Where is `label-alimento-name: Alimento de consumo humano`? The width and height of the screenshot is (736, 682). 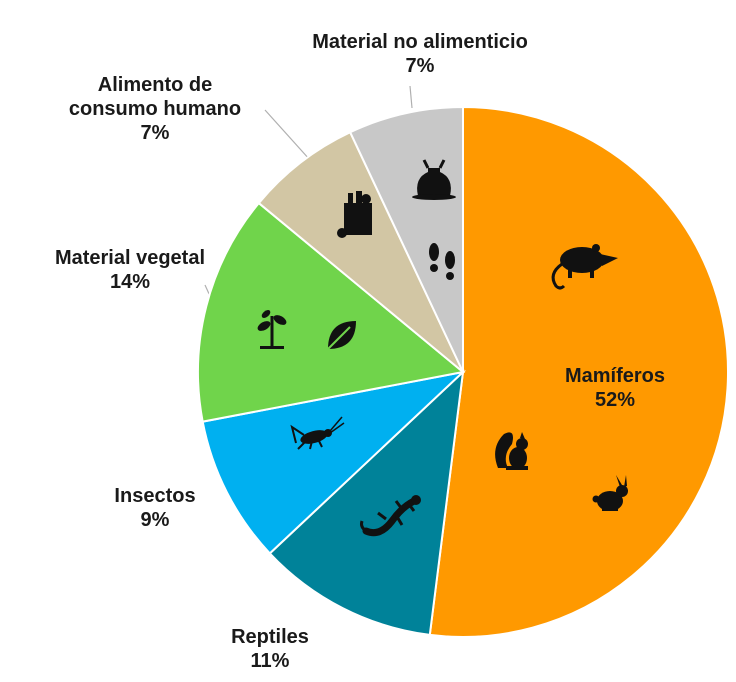
label-alimento-name: Alimento de consumo humano is located at coordinates (155, 97).